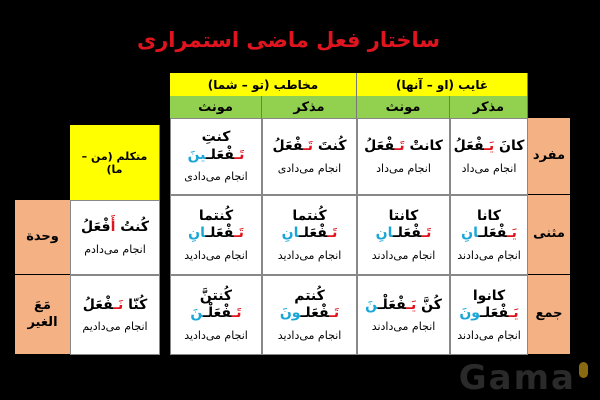 The width and height of the screenshot is (600, 400). I want to click on verb-form: كُنتَ تَـفْعَلُ, so click(309, 147).